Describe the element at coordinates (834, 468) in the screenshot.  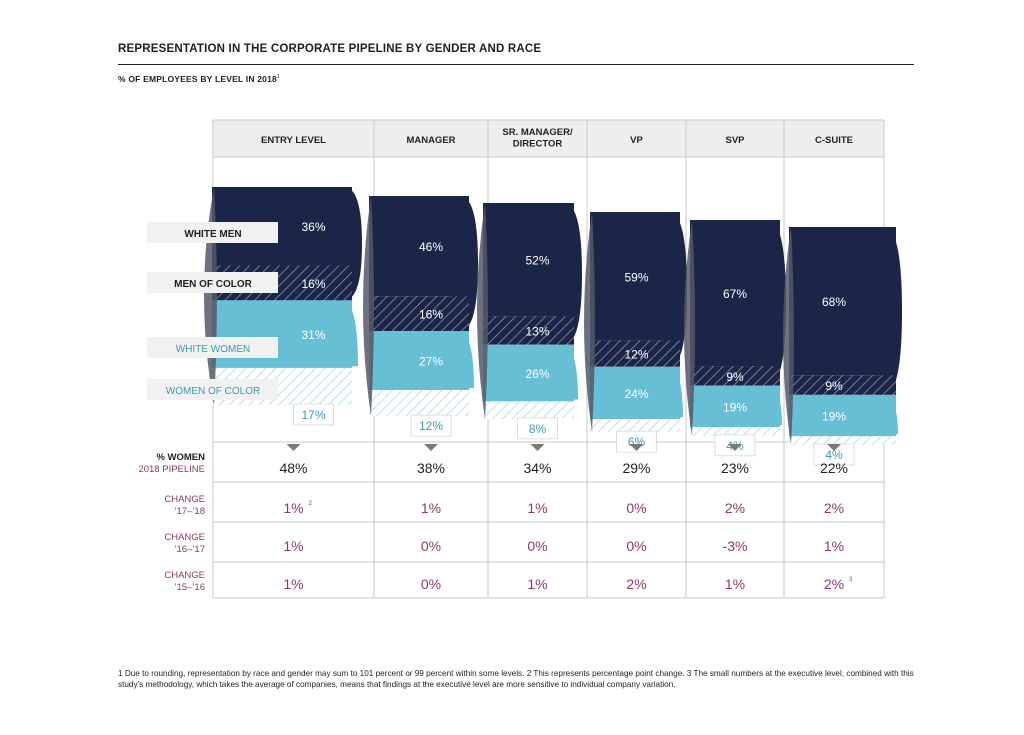
I see `pct-women-value: 22%` at that location.